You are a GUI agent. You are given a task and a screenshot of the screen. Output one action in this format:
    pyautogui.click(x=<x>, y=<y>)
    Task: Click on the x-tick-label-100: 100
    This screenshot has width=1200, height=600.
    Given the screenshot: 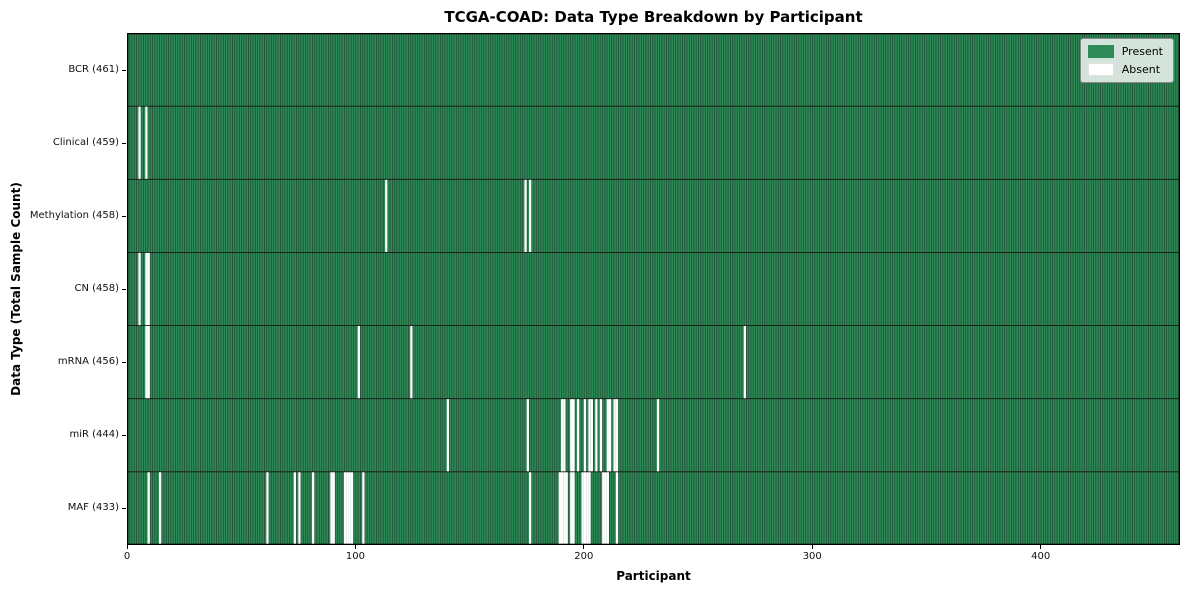 What is the action you would take?
    pyautogui.click(x=355, y=556)
    